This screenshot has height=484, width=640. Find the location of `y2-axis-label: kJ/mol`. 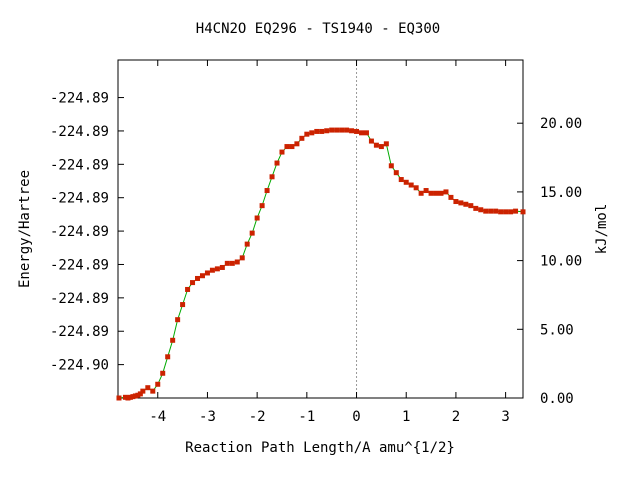

y2-axis-label: kJ/mol is located at coordinates (602, 229).